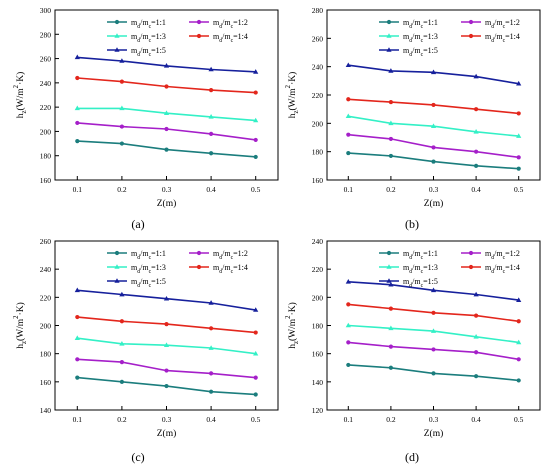 The width and height of the screenshot is (550, 469). I want to click on panel-caption: (a), so click(137, 224).